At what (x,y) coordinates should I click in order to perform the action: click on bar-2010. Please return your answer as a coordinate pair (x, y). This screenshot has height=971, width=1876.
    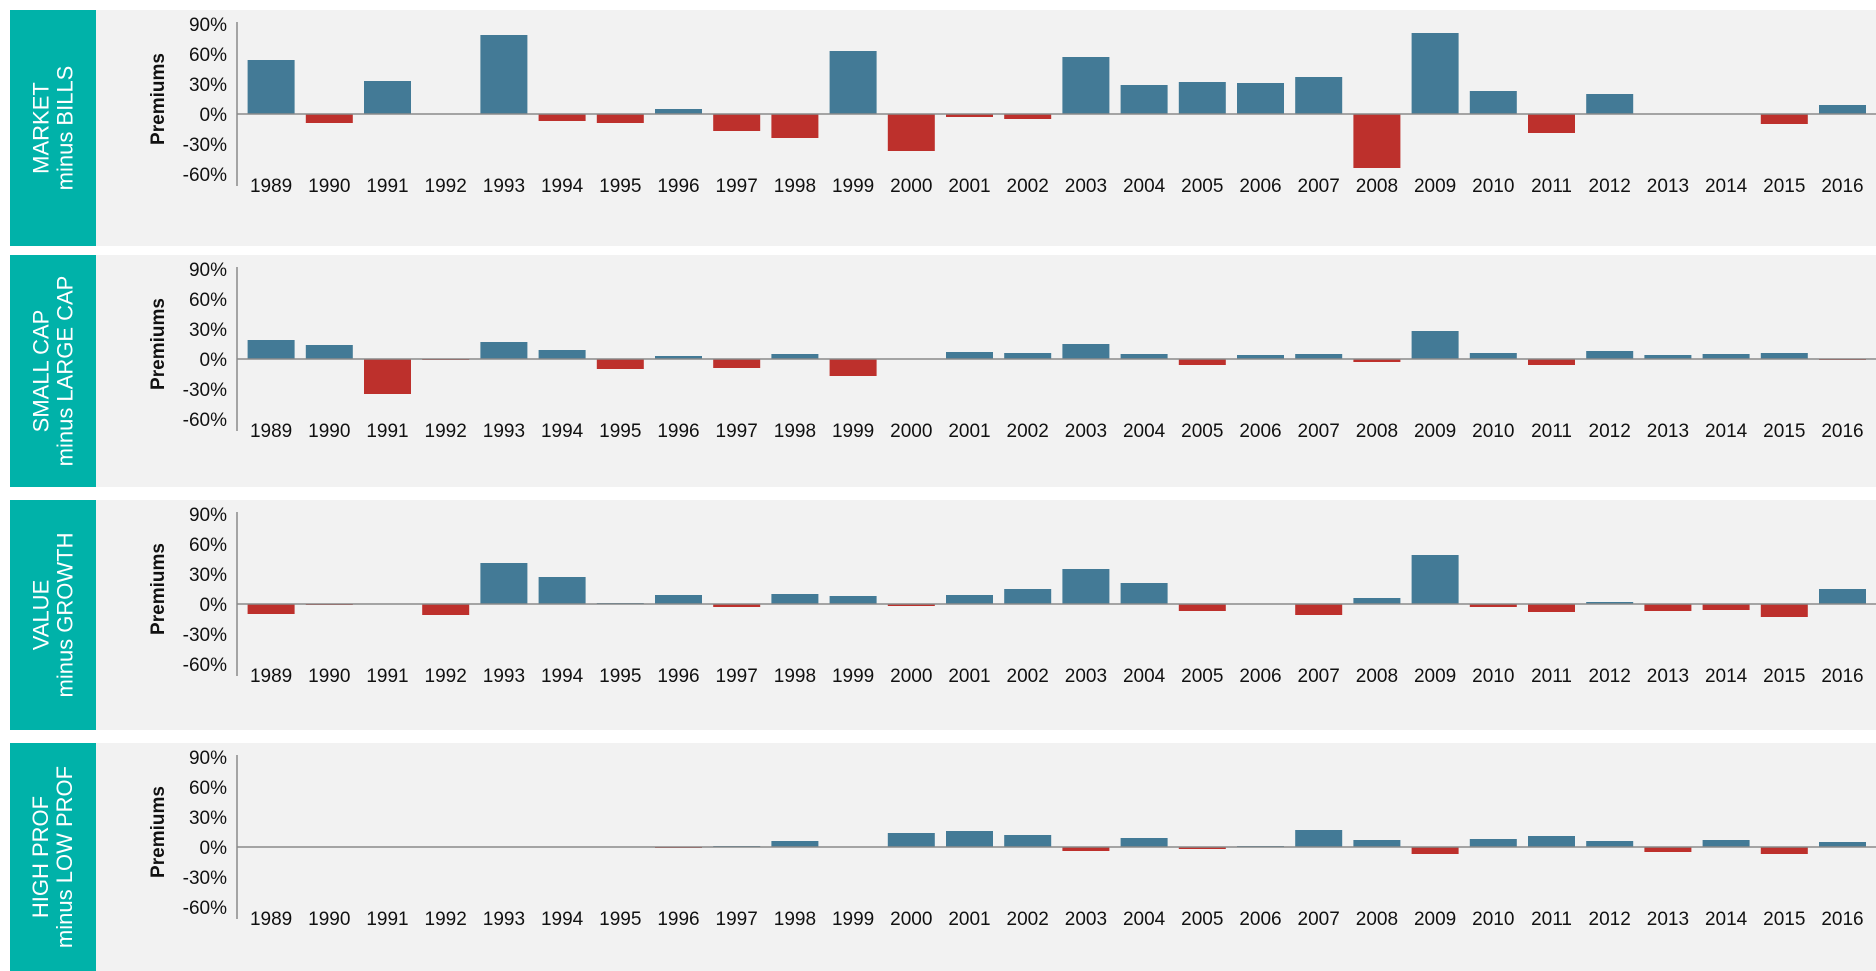
    Looking at the image, I should click on (1493, 356).